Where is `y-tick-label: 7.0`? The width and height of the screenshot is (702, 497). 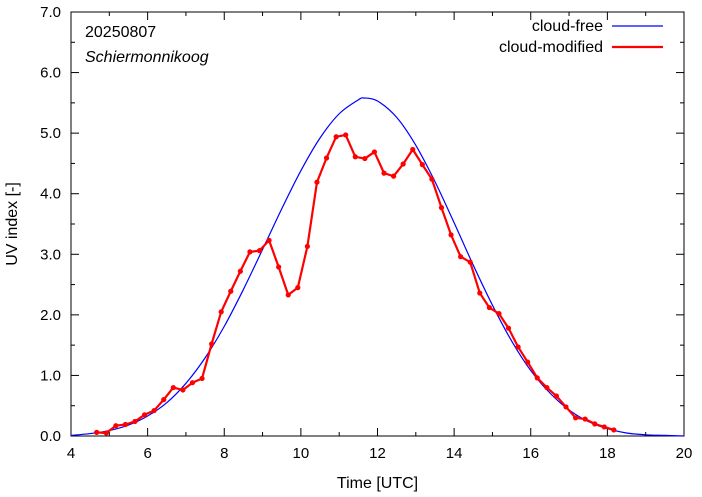 y-tick-label: 7.0 is located at coordinates (50, 12).